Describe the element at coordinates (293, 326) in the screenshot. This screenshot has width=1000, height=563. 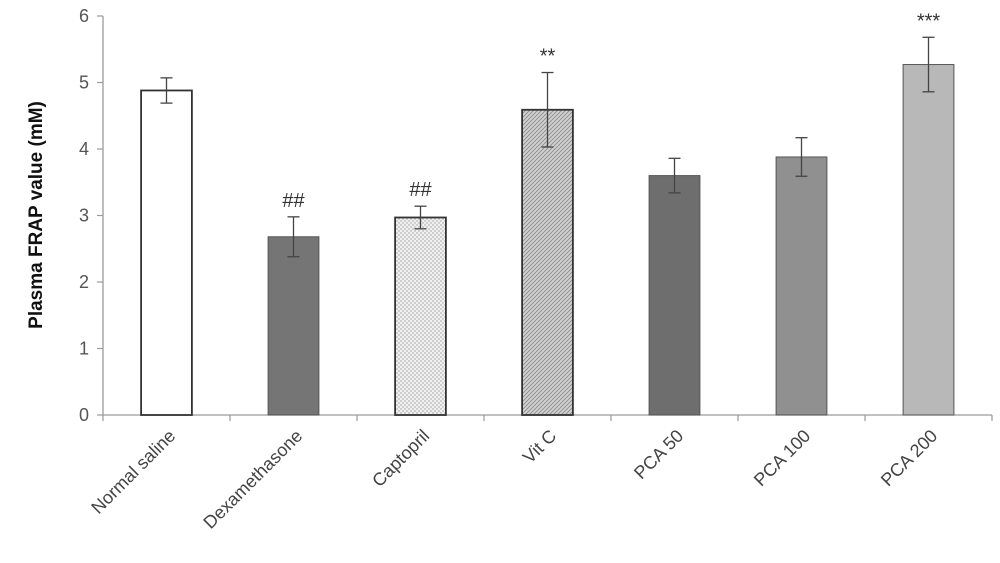
I see `bar-dexamethasone` at that location.